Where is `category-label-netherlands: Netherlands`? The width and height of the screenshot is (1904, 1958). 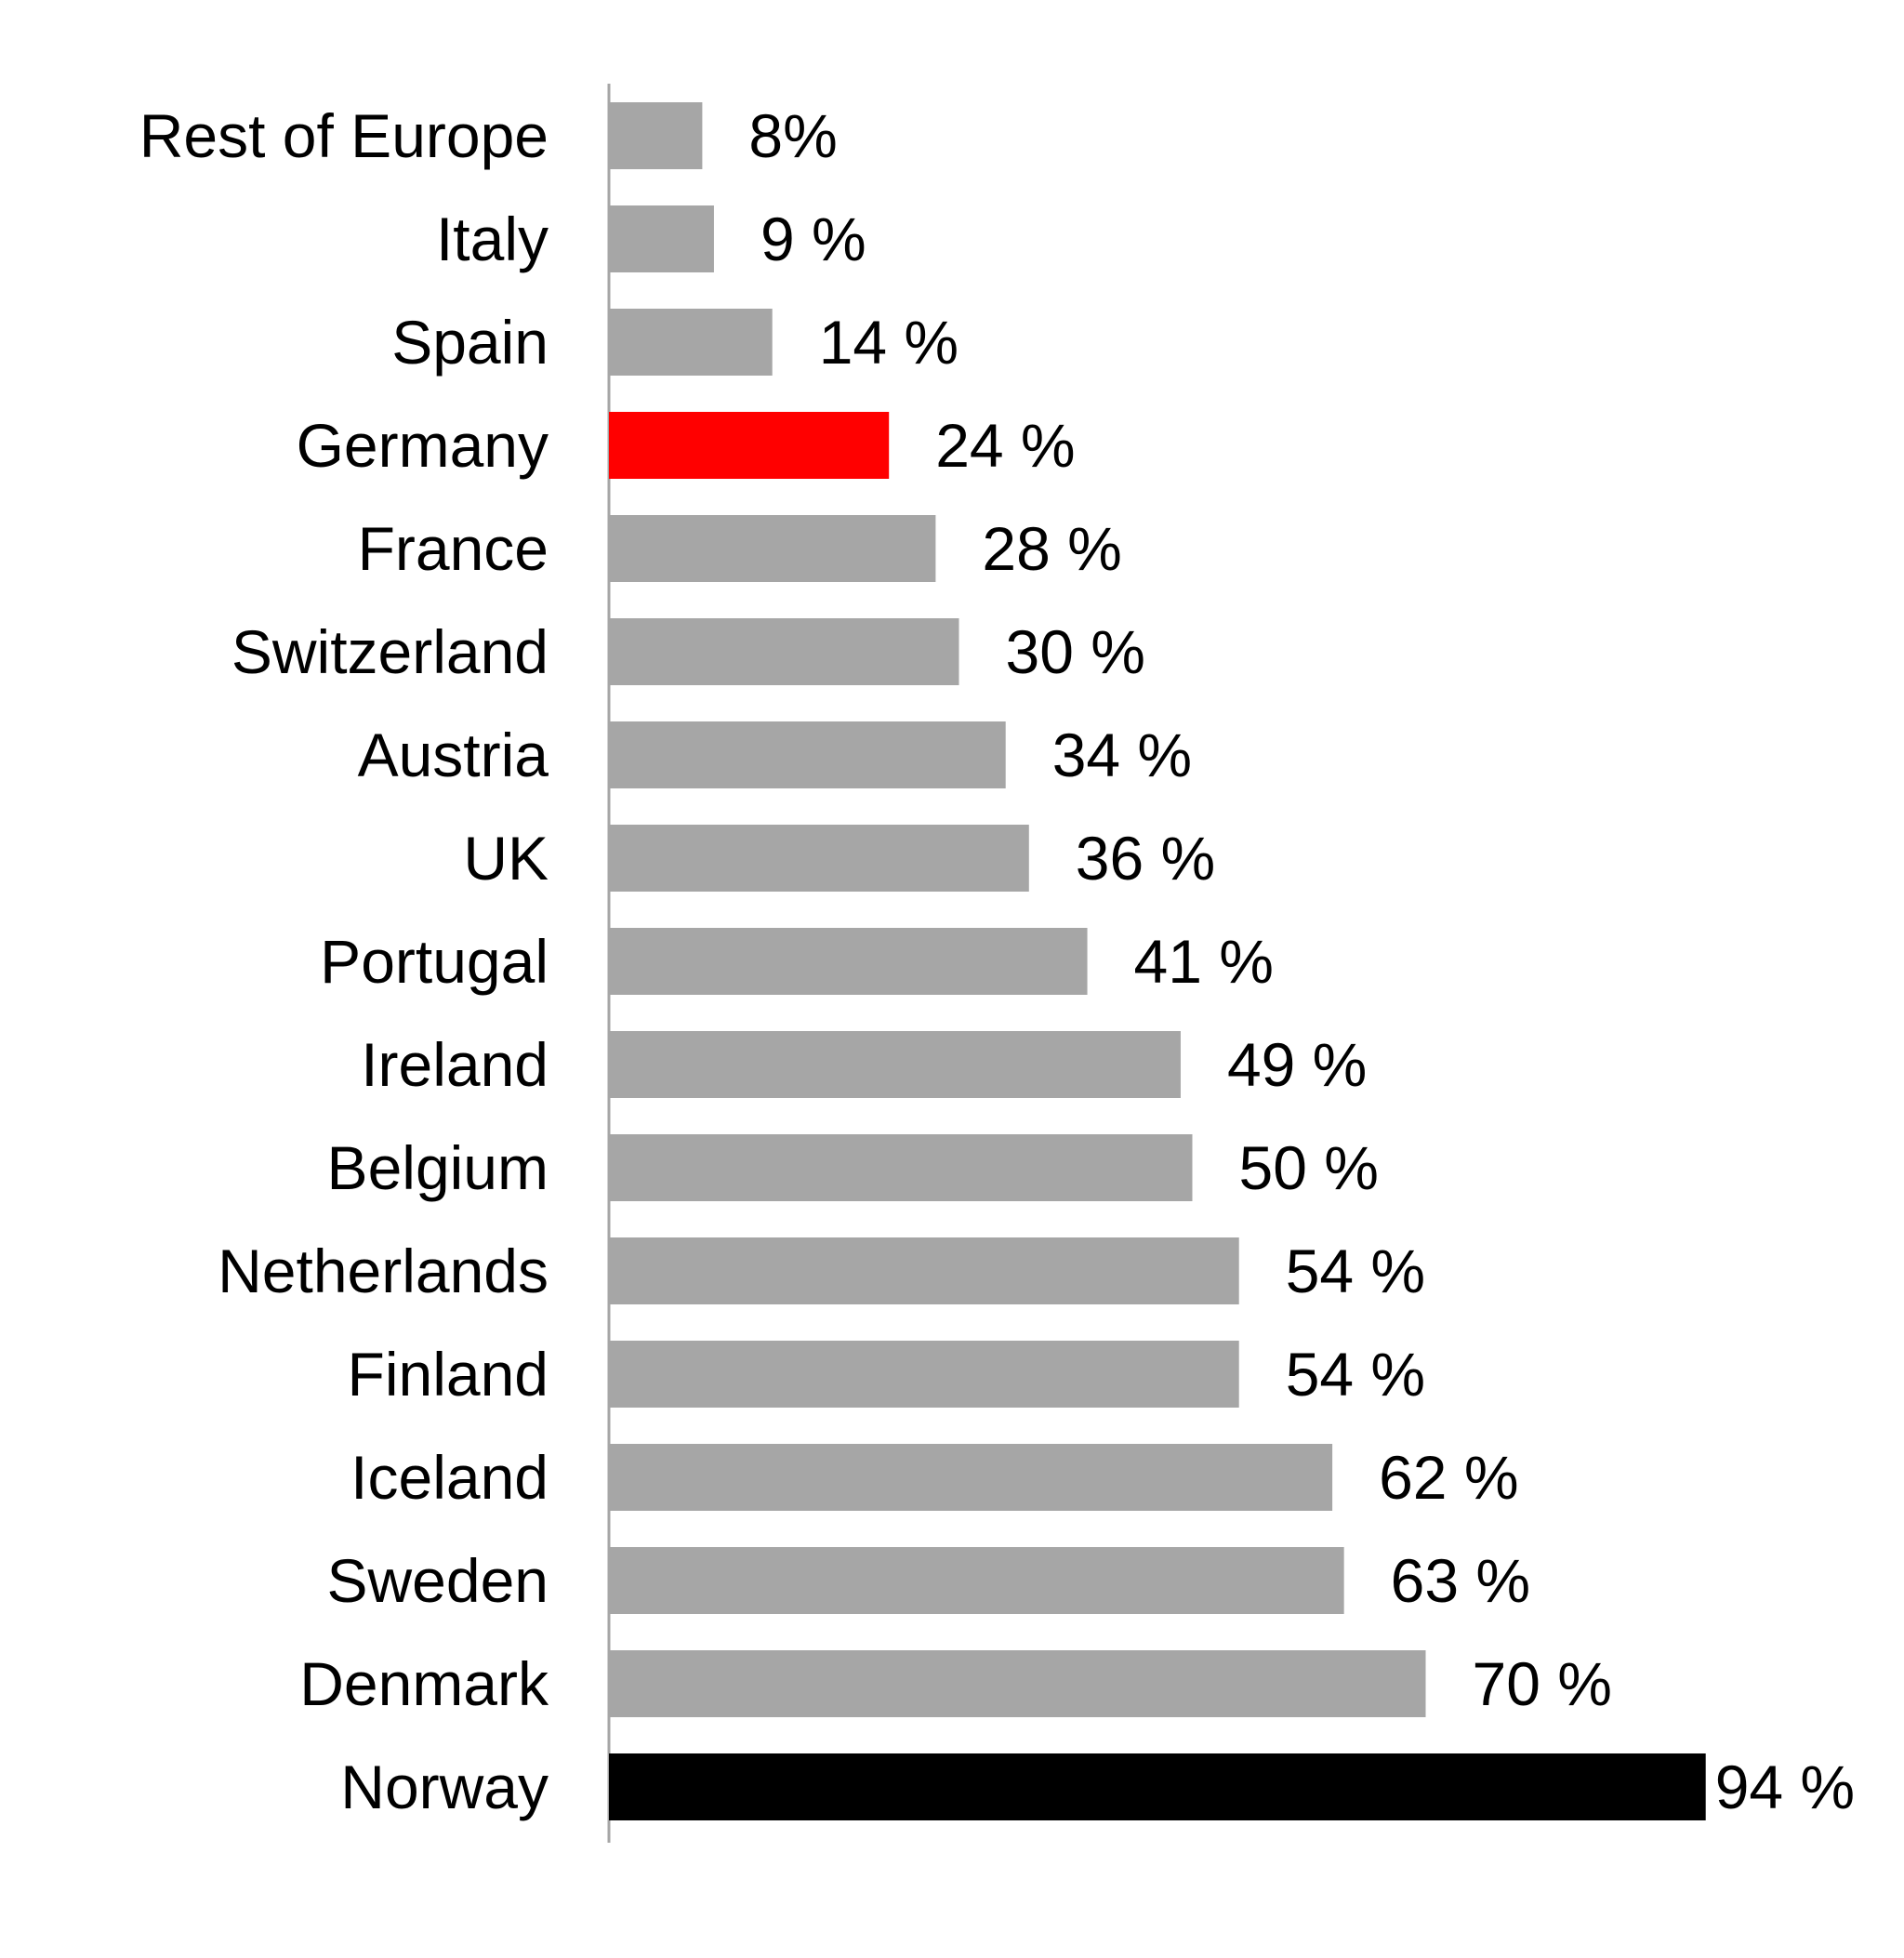 category-label-netherlands: Netherlands is located at coordinates (383, 1271).